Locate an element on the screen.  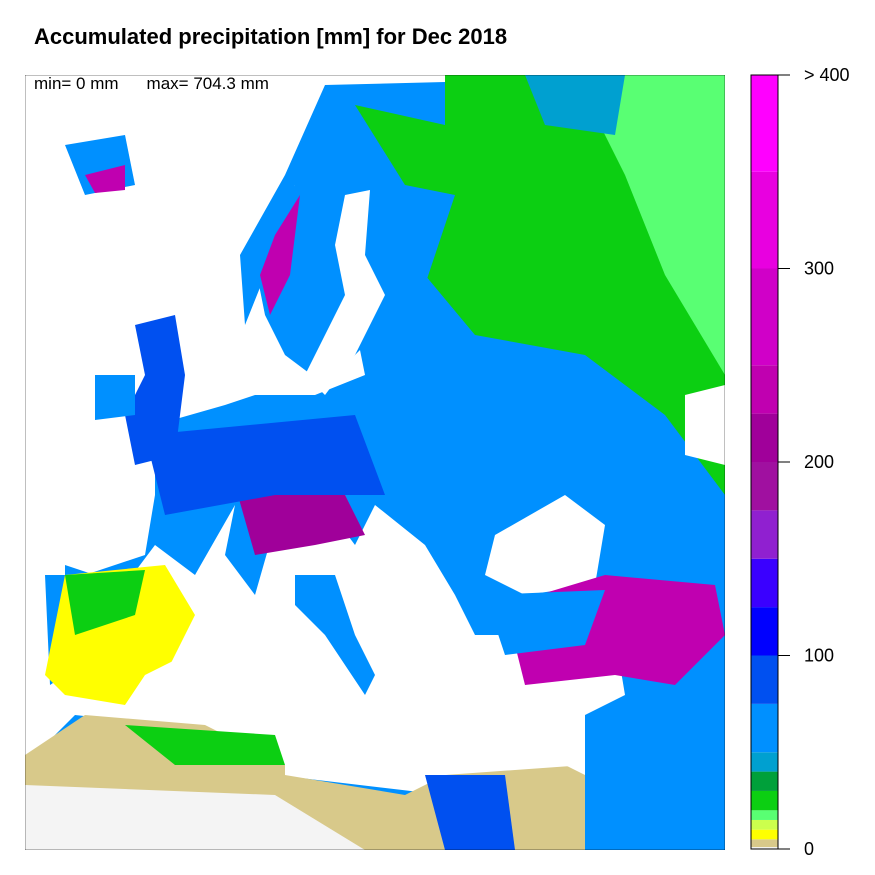
region-magenta-iceland is located at coordinates (105, 179).